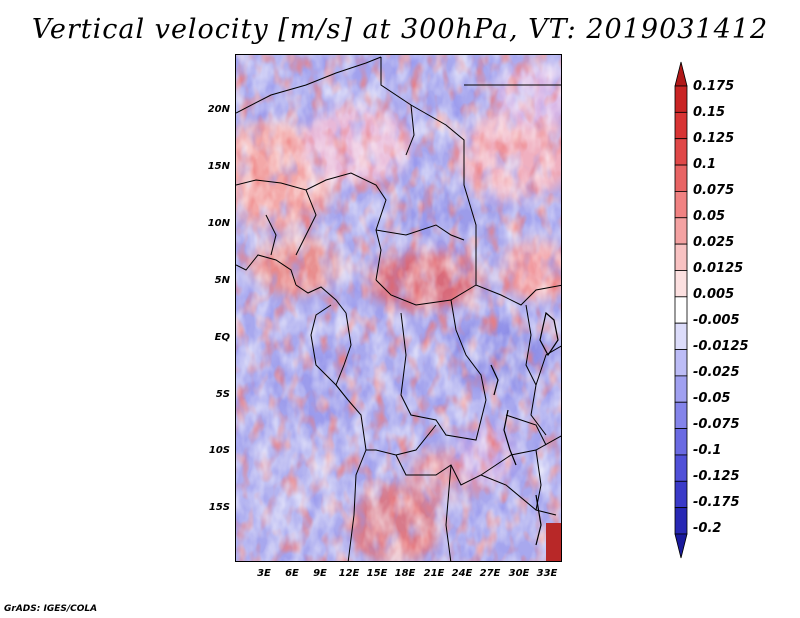 The height and width of the screenshot is (618, 800). What do you see at coordinates (547, 573) in the screenshot?
I see `lon-tick-label: 33E` at bounding box center [547, 573].